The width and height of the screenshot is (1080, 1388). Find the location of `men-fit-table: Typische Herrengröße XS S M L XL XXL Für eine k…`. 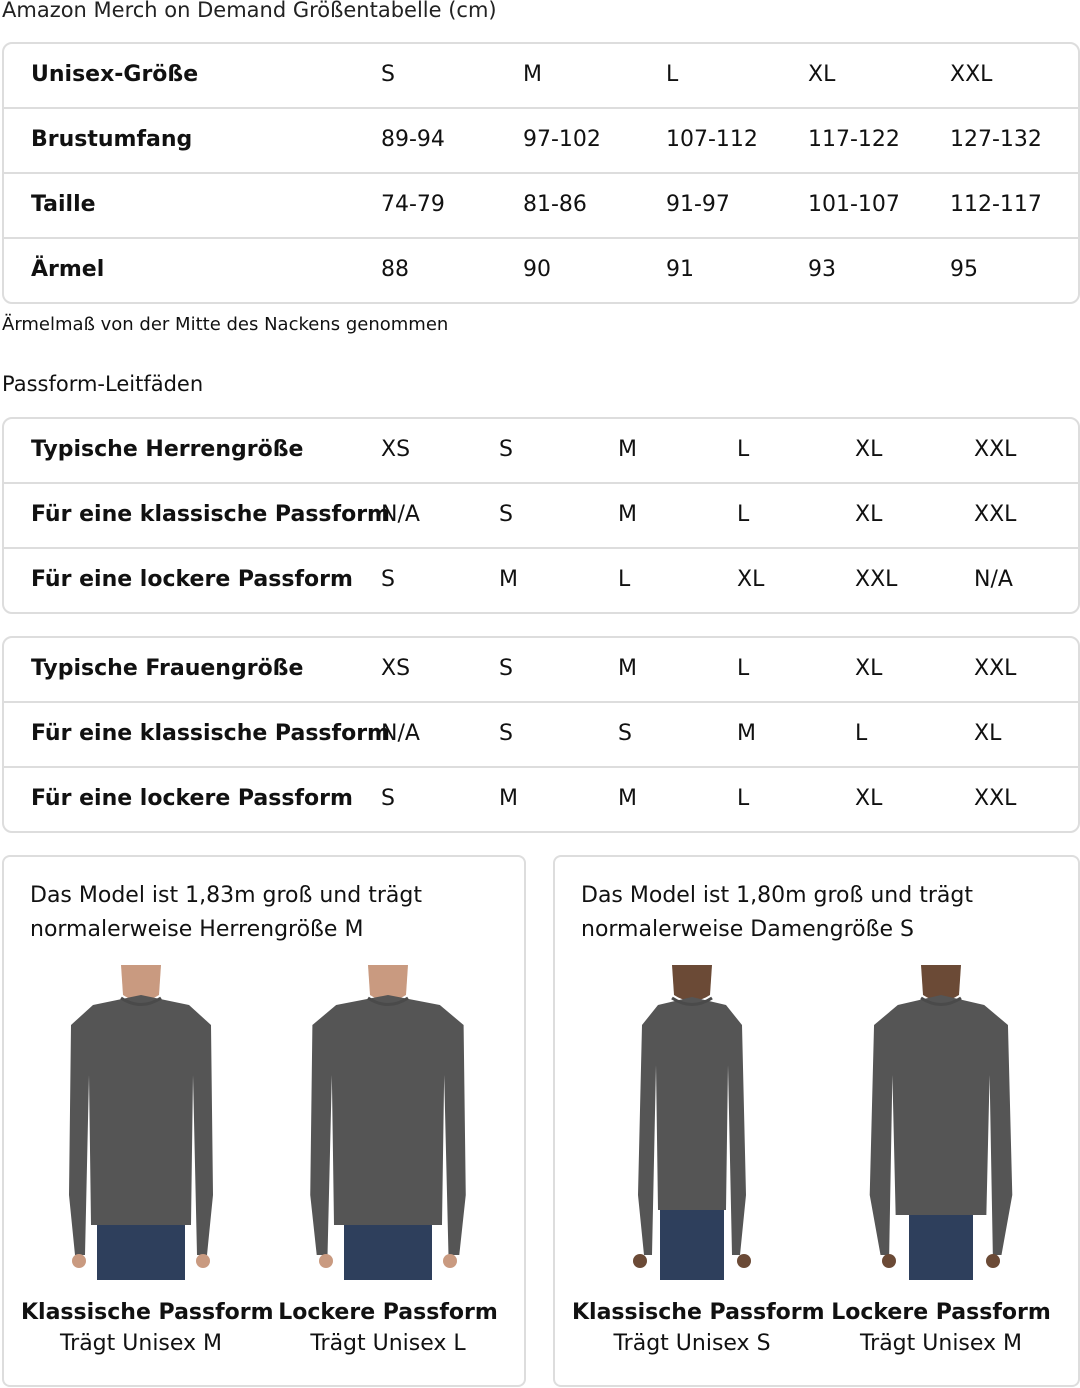

men-fit-table: Typische Herrengröße XS S M L XL XXL Für eine k… is located at coordinates (541, 515).